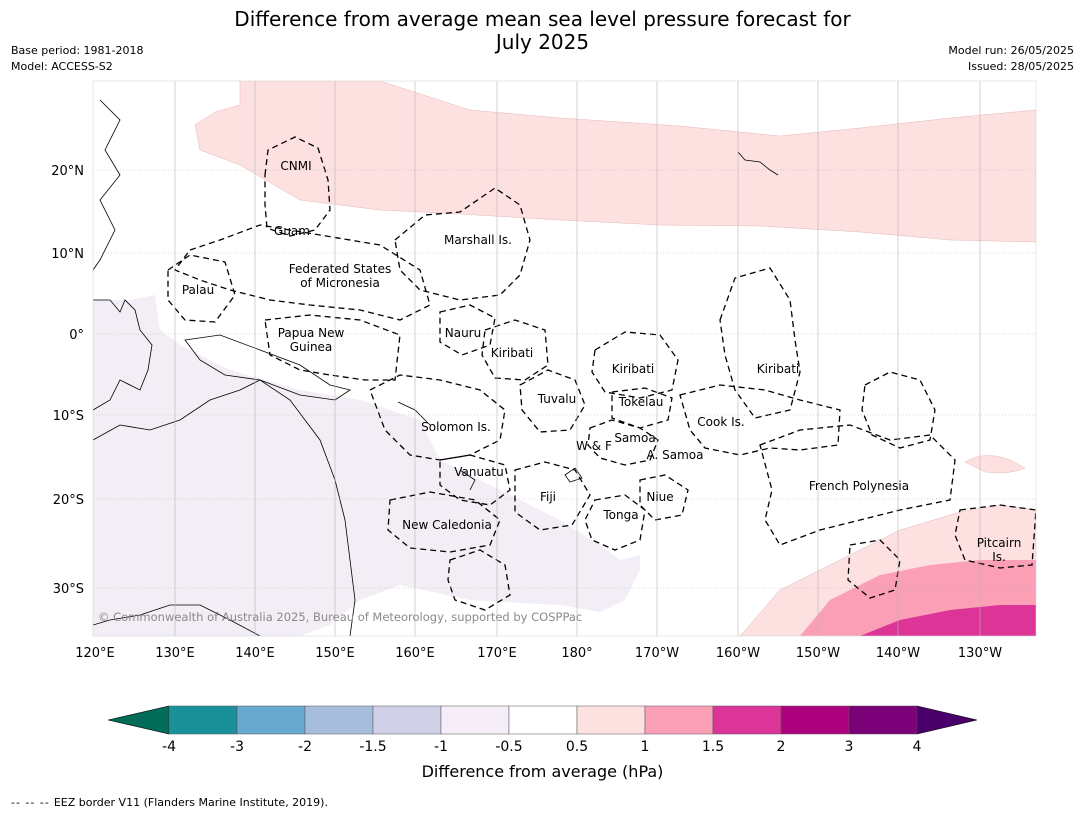  What do you see at coordinates (573, 475) in the screenshot?
I see `coast-fiji` at bounding box center [573, 475].